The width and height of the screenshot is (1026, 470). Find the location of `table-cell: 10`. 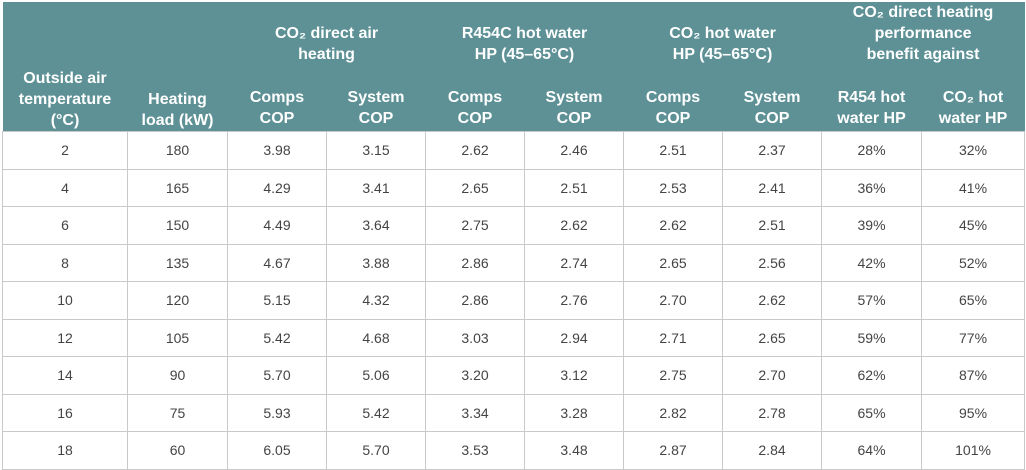

table-cell: 10 is located at coordinates (65, 300).